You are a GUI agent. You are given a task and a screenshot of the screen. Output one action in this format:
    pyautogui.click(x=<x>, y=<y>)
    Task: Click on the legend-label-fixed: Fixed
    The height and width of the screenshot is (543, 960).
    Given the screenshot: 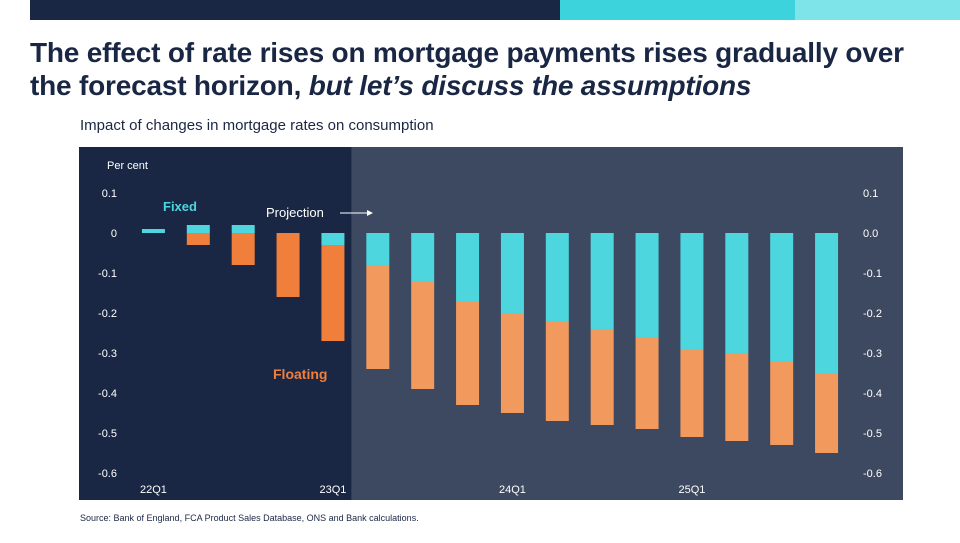 What is the action you would take?
    pyautogui.click(x=180, y=206)
    